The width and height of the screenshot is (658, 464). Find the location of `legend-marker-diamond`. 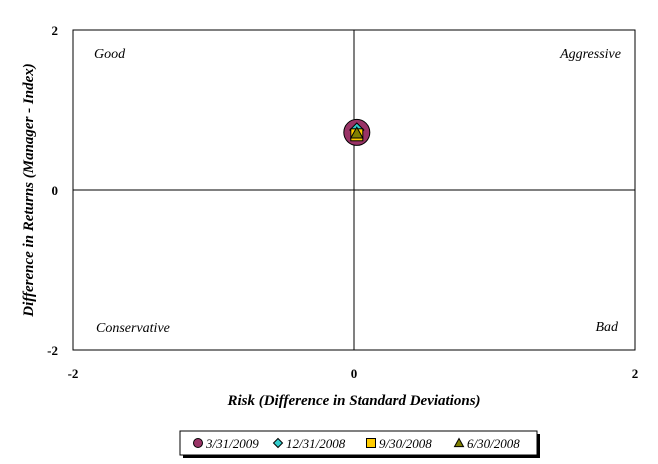

legend-marker-diamond is located at coordinates (278, 443).